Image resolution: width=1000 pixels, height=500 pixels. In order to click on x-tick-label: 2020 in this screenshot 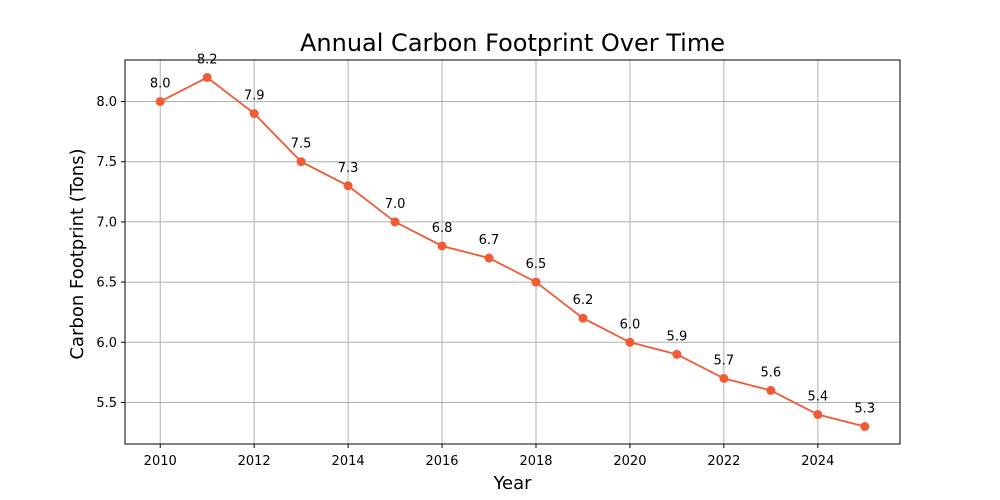, I will do `click(629, 461)`.